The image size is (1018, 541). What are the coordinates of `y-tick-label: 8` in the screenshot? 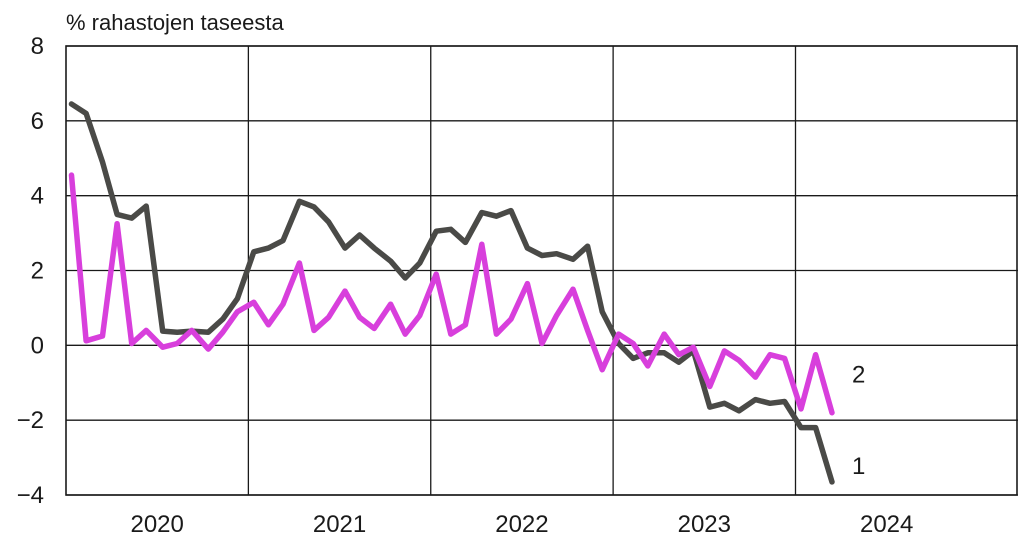 It's located at (37, 46).